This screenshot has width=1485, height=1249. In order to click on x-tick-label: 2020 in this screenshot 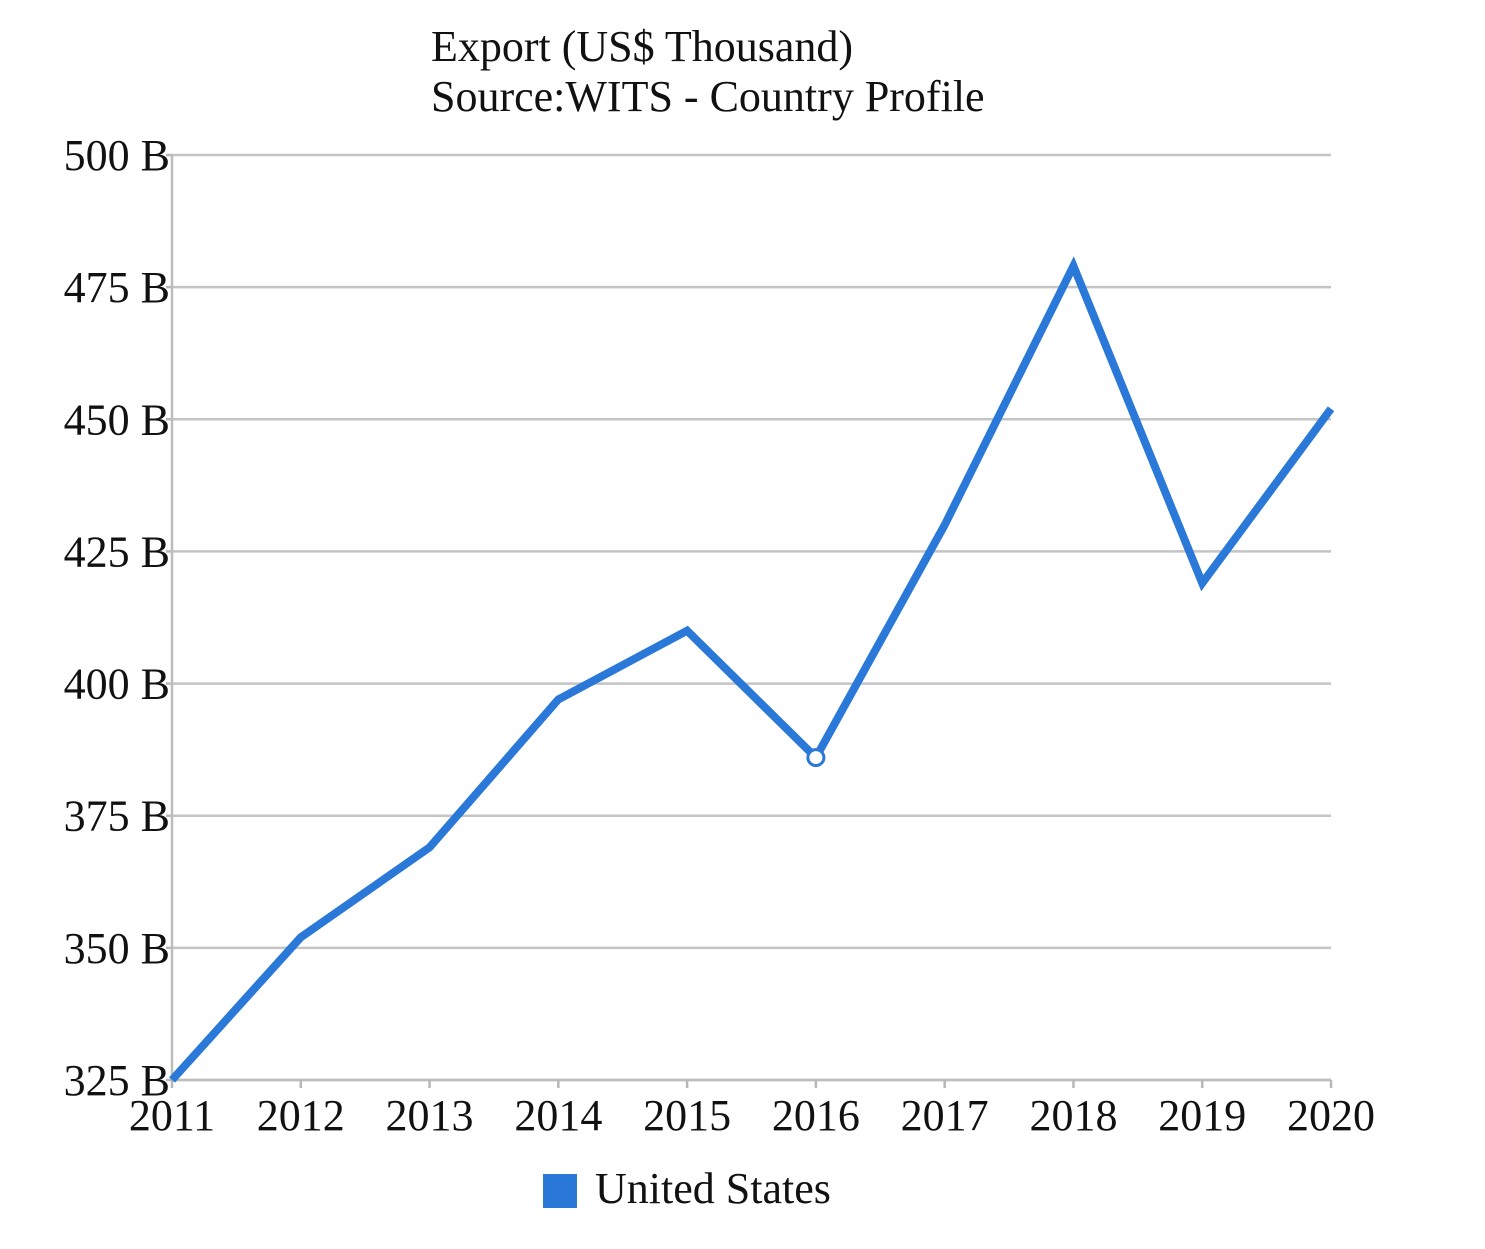, I will do `click(1331, 1115)`.